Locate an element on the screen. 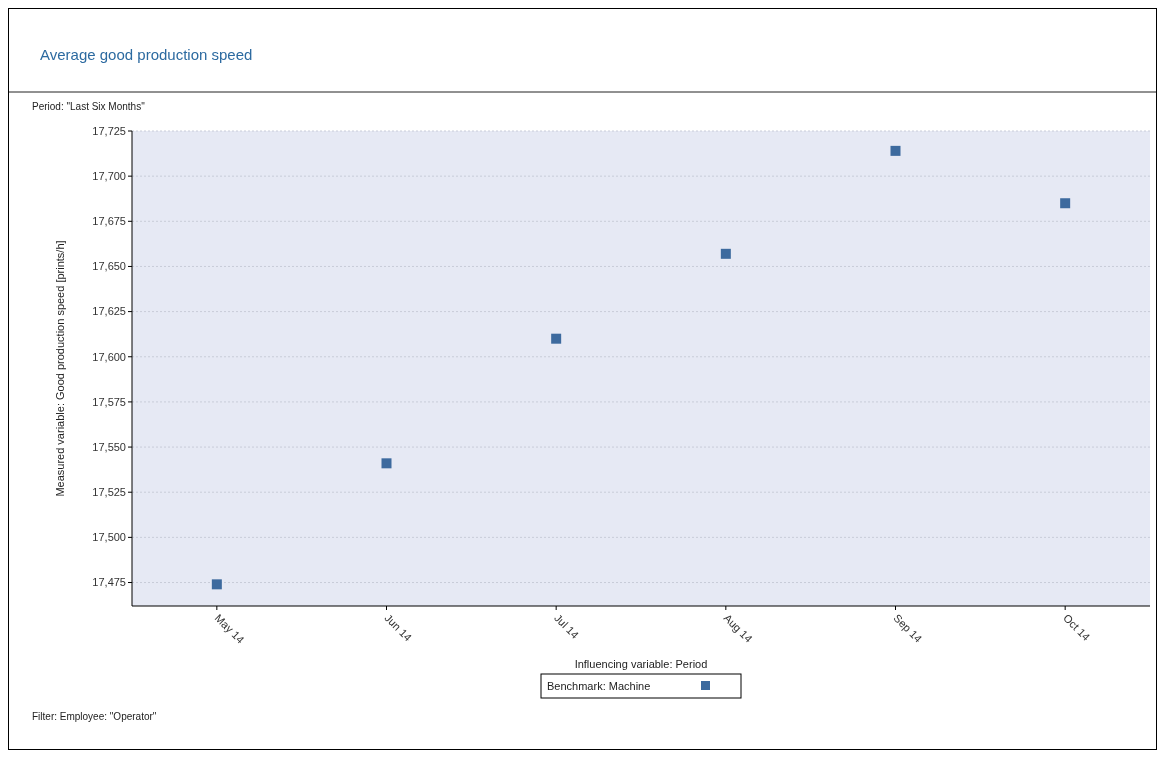  y-tick-label: 17,725 is located at coordinates (109, 130).